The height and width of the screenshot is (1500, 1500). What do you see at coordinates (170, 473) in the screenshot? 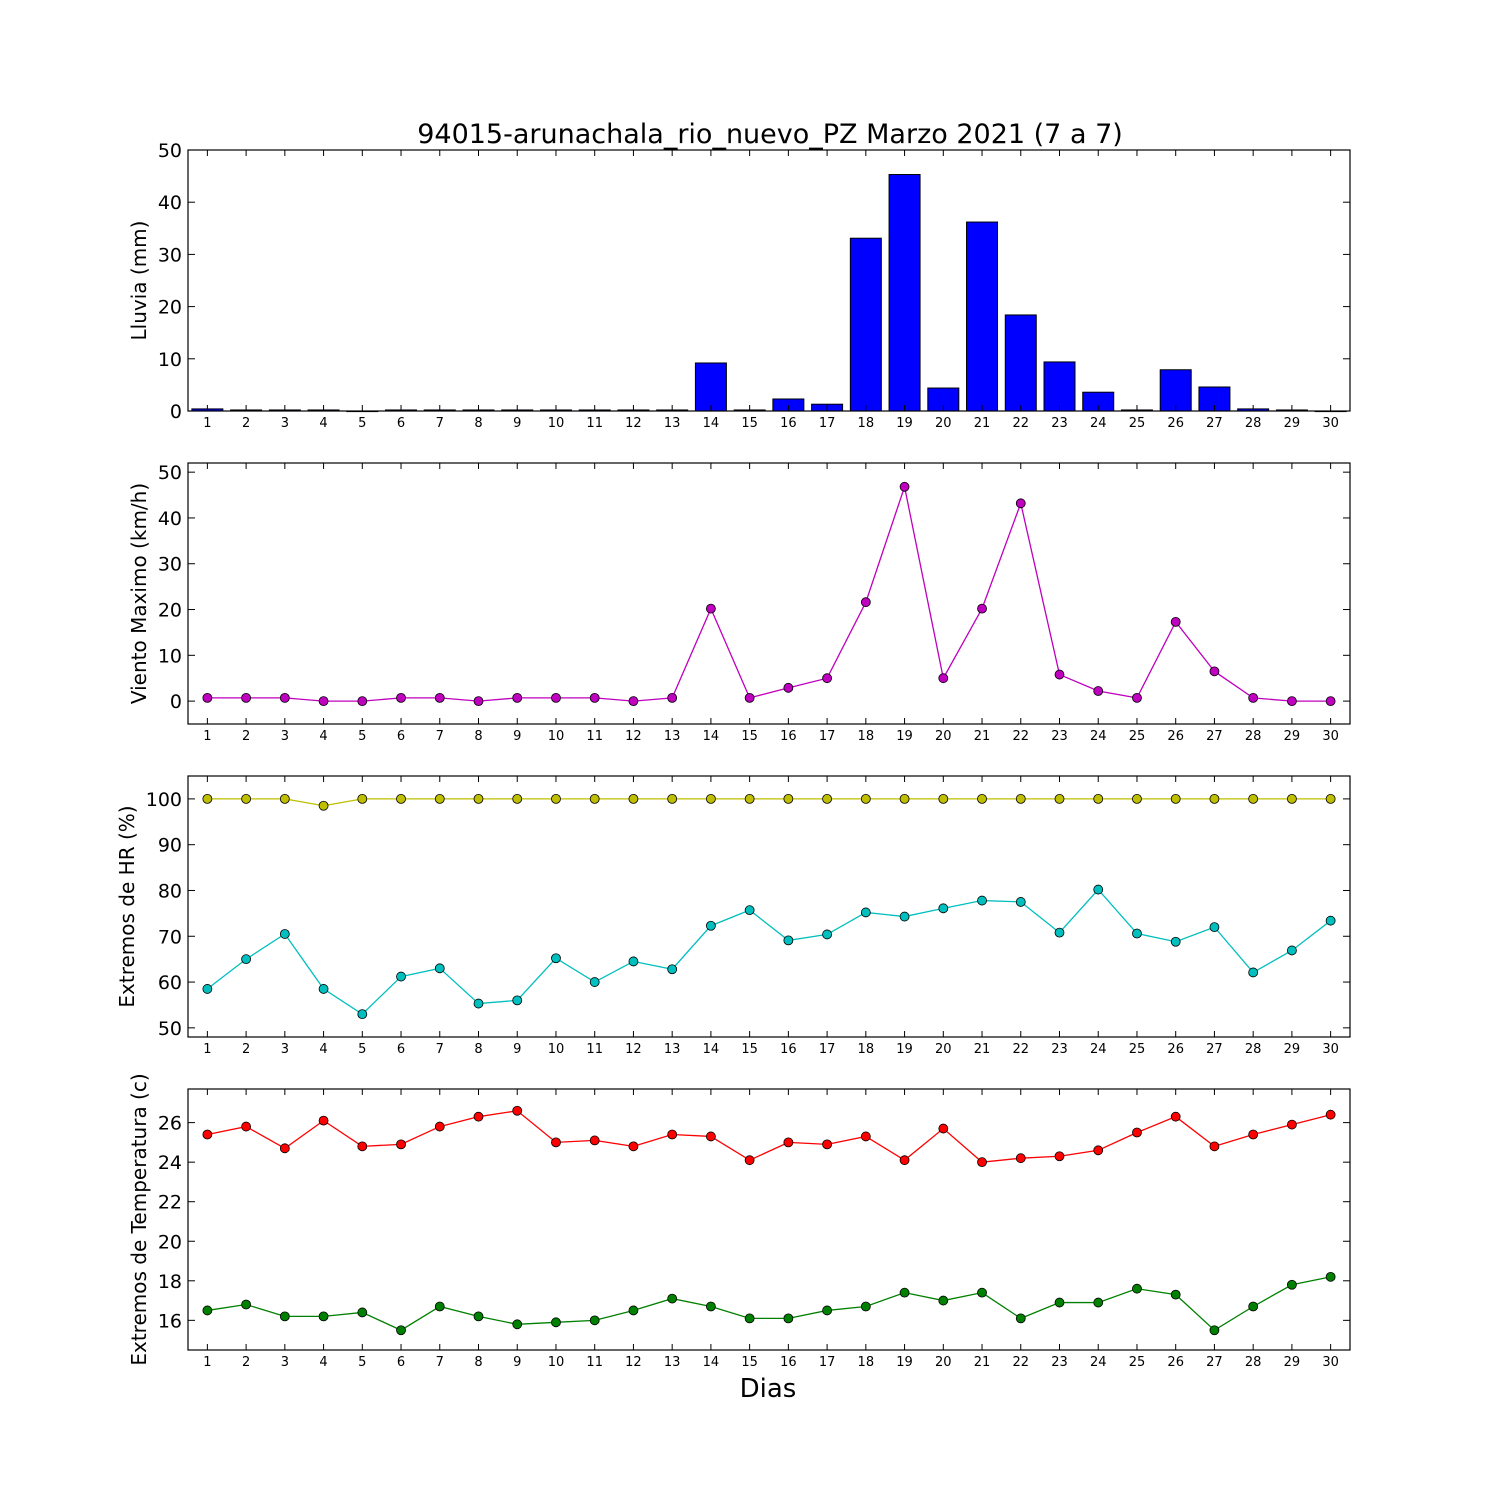
I see `y-tick-label: 50` at bounding box center [170, 473].